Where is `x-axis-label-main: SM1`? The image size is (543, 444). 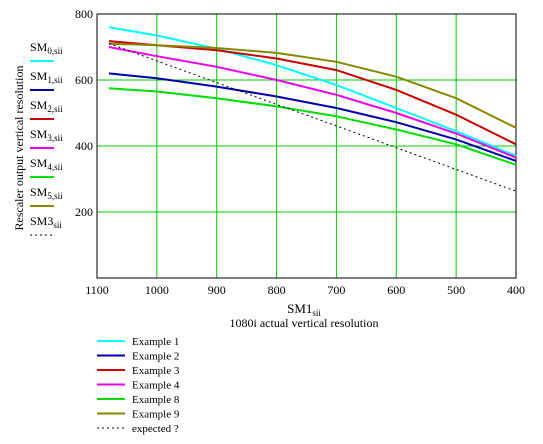
x-axis-label-main: SM1 is located at coordinates (299, 308).